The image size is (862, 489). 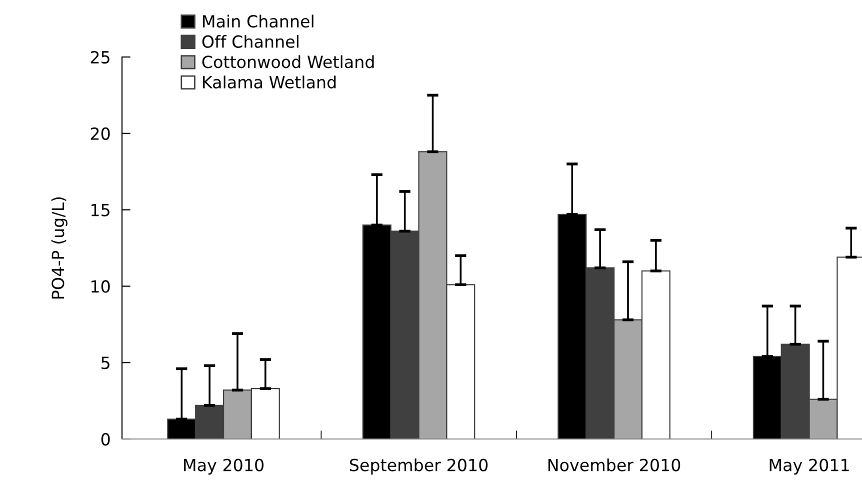 I want to click on legend-label: Kalama Wetland, so click(x=269, y=82).